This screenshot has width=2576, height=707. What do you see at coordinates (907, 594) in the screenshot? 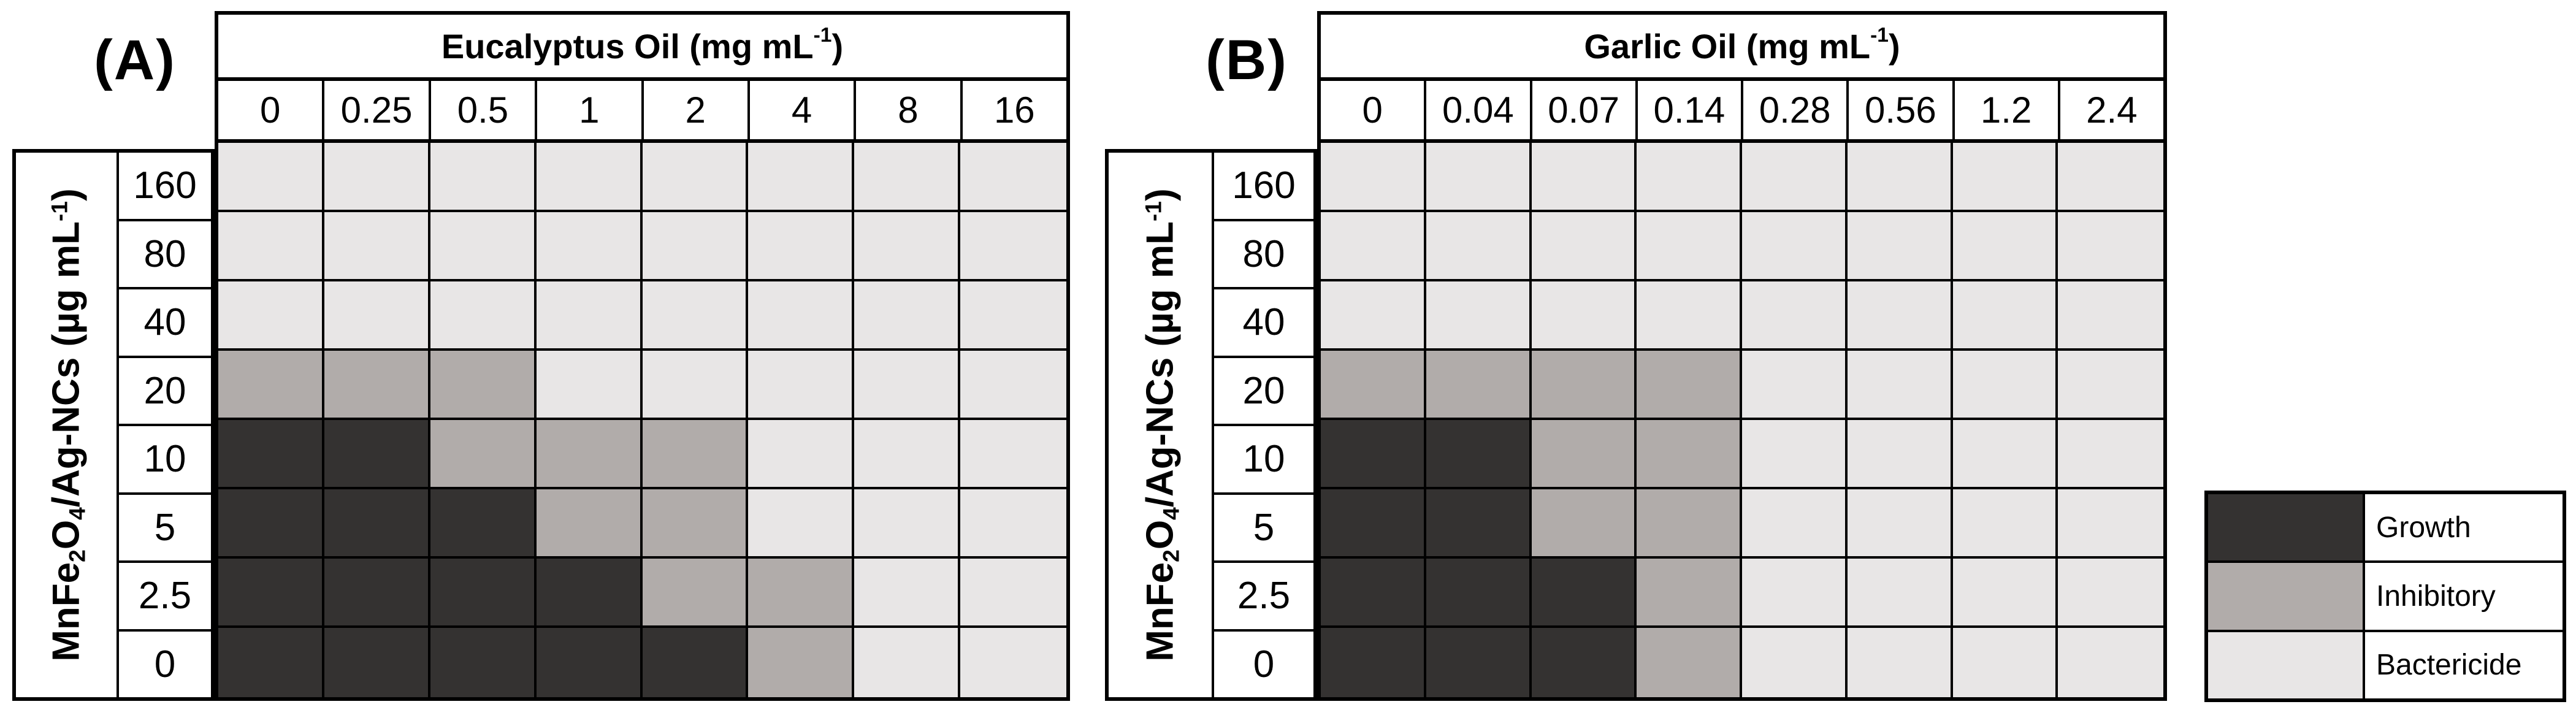
I see `heatmap-cell-y2.5-x8` at bounding box center [907, 594].